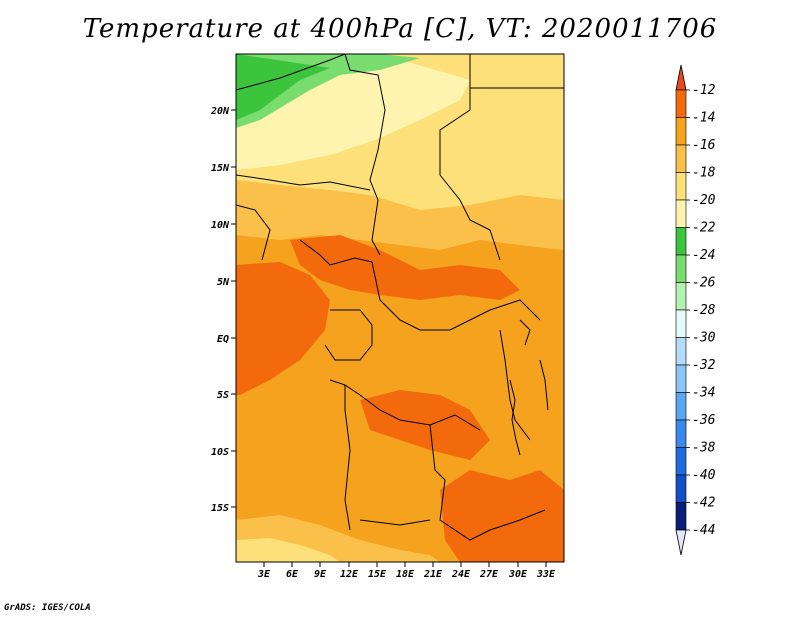 The width and height of the screenshot is (800, 618). Describe the element at coordinates (703, 393) in the screenshot. I see `colorbar-label: -34` at that location.